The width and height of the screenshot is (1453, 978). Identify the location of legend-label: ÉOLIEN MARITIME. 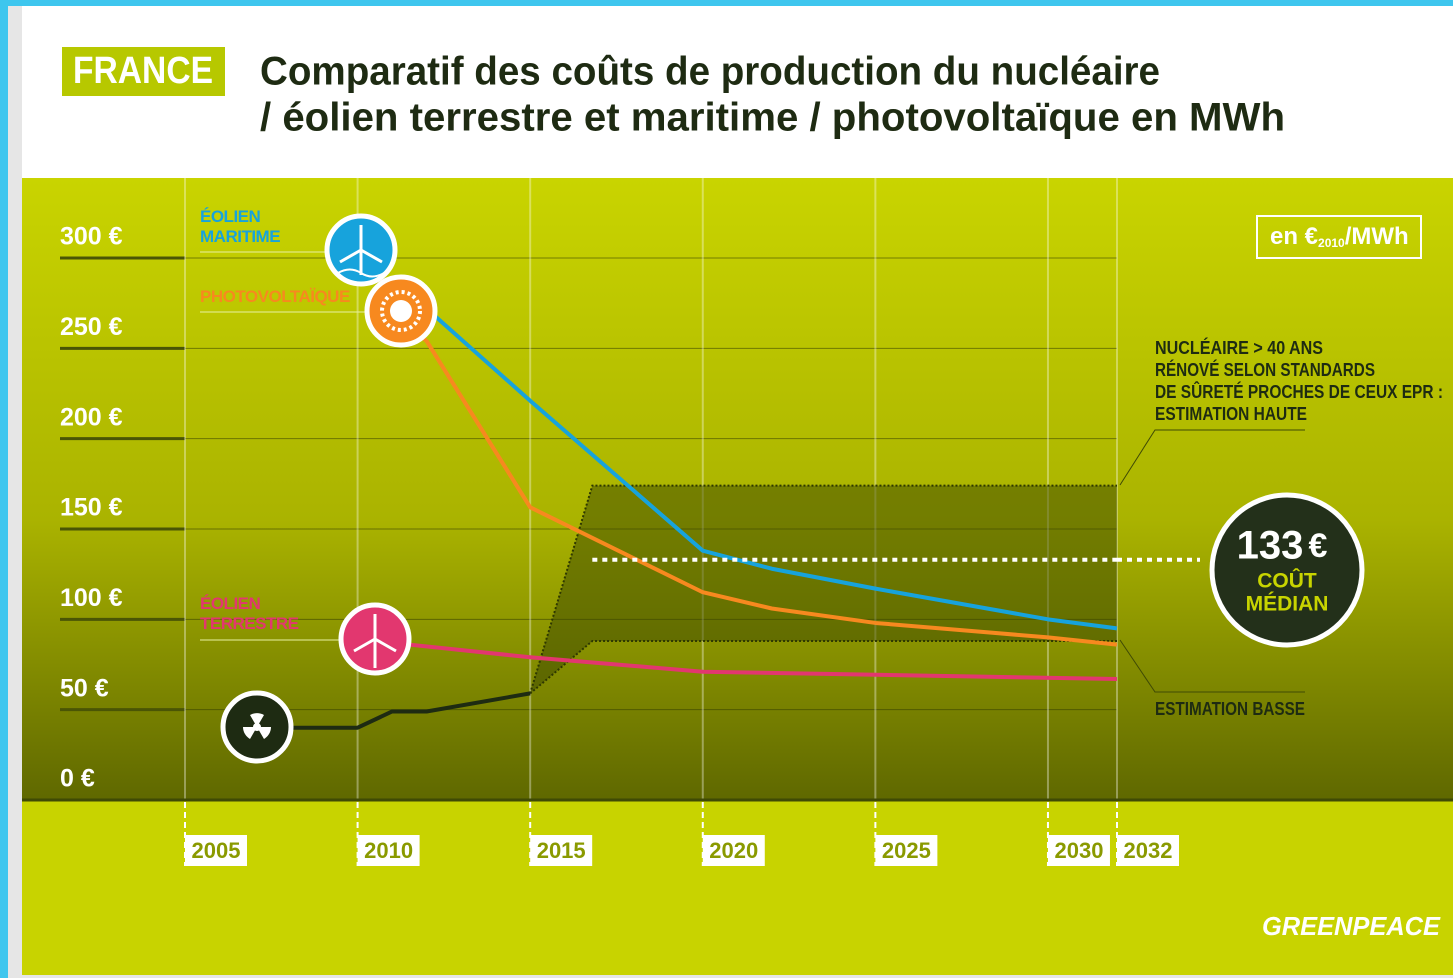
(240, 226).